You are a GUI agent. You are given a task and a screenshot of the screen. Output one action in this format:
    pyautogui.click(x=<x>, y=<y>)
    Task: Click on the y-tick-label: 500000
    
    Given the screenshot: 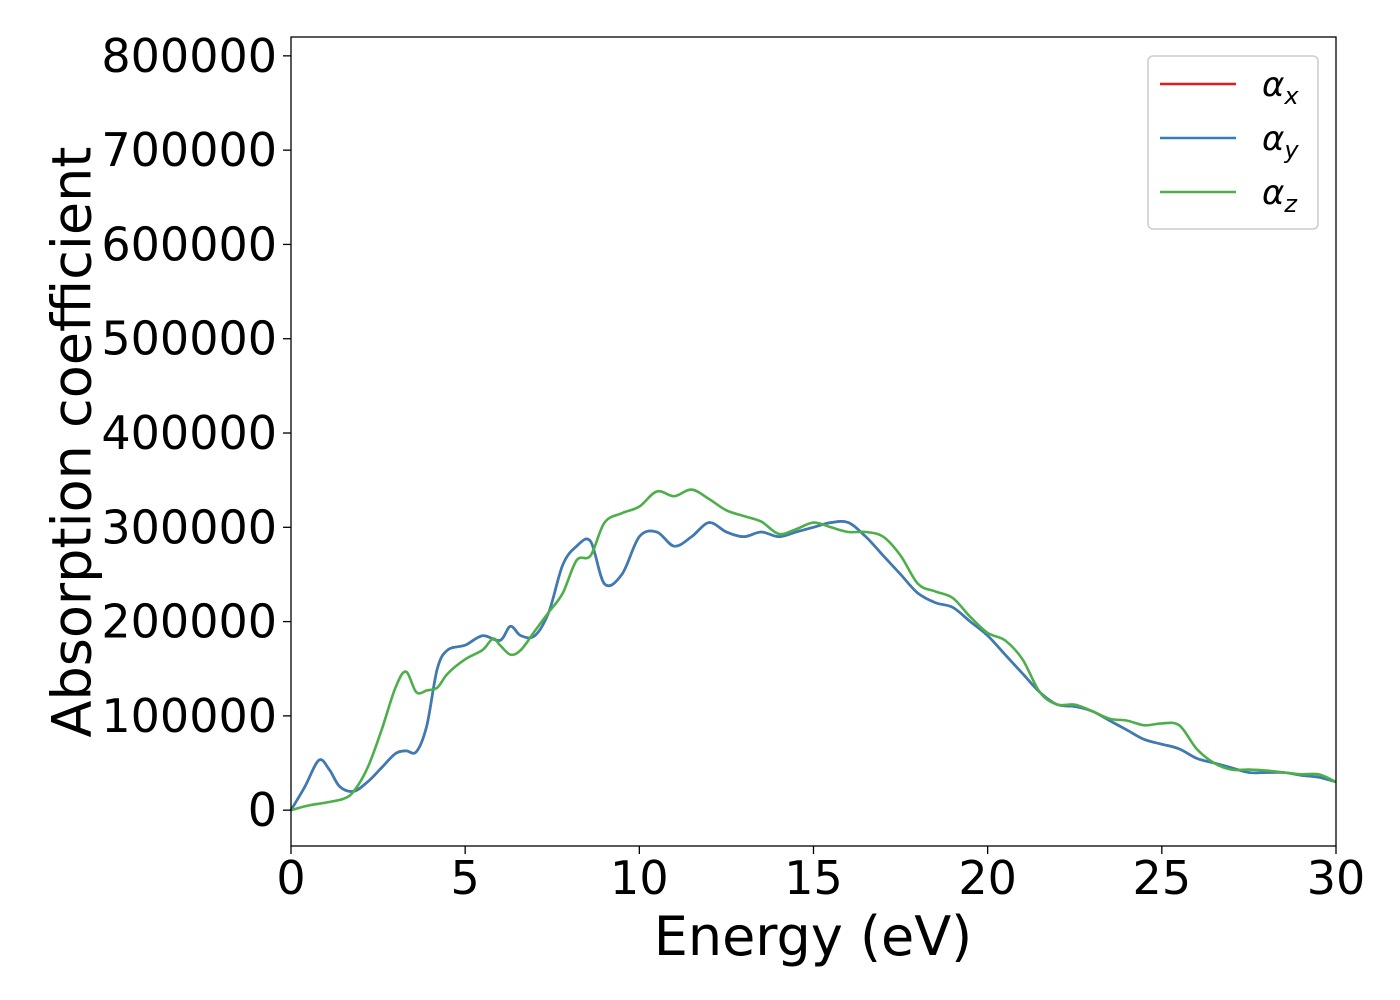 What is the action you would take?
    pyautogui.click(x=189, y=339)
    